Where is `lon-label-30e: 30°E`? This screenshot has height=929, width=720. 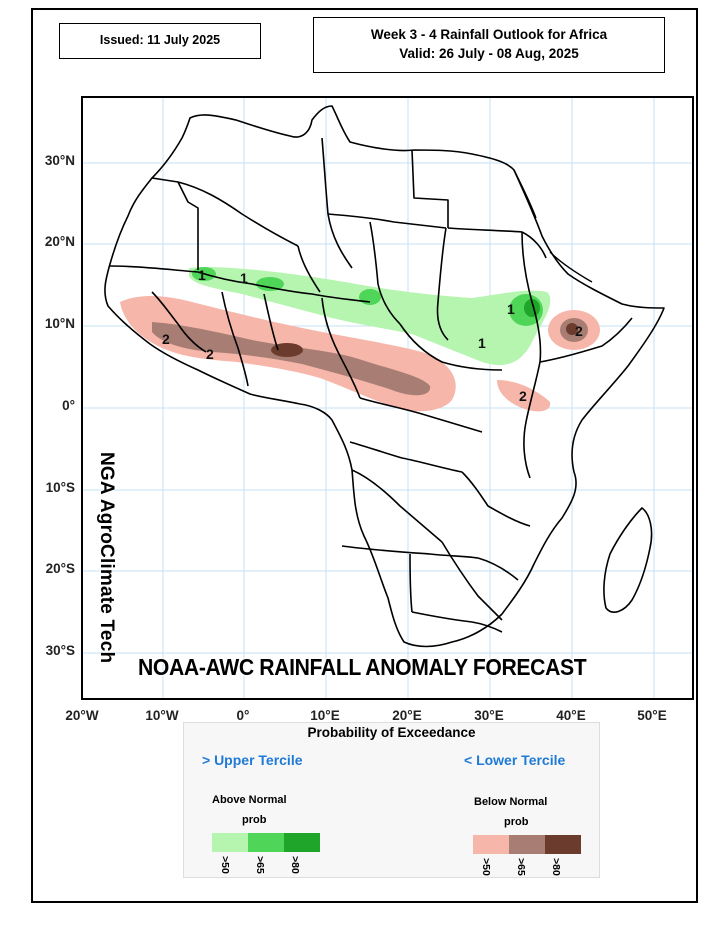
lon-label-30e: 30°E is located at coordinates (489, 715).